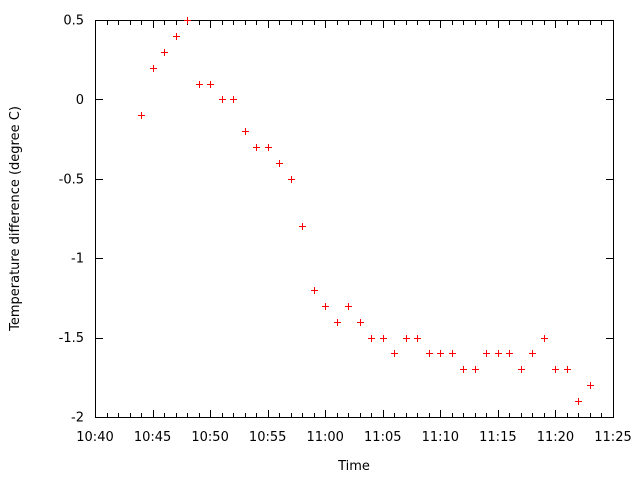  What do you see at coordinates (612, 437) in the screenshot?
I see `x-tick-label: 11:25` at bounding box center [612, 437].